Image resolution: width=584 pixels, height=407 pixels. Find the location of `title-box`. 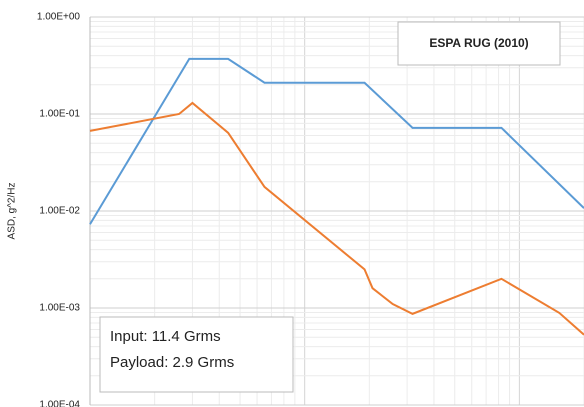

title-box is located at coordinates (479, 43).